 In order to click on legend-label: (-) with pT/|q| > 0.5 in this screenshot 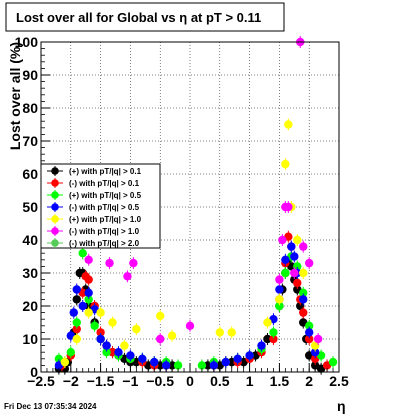, I will do `click(104, 207)`.